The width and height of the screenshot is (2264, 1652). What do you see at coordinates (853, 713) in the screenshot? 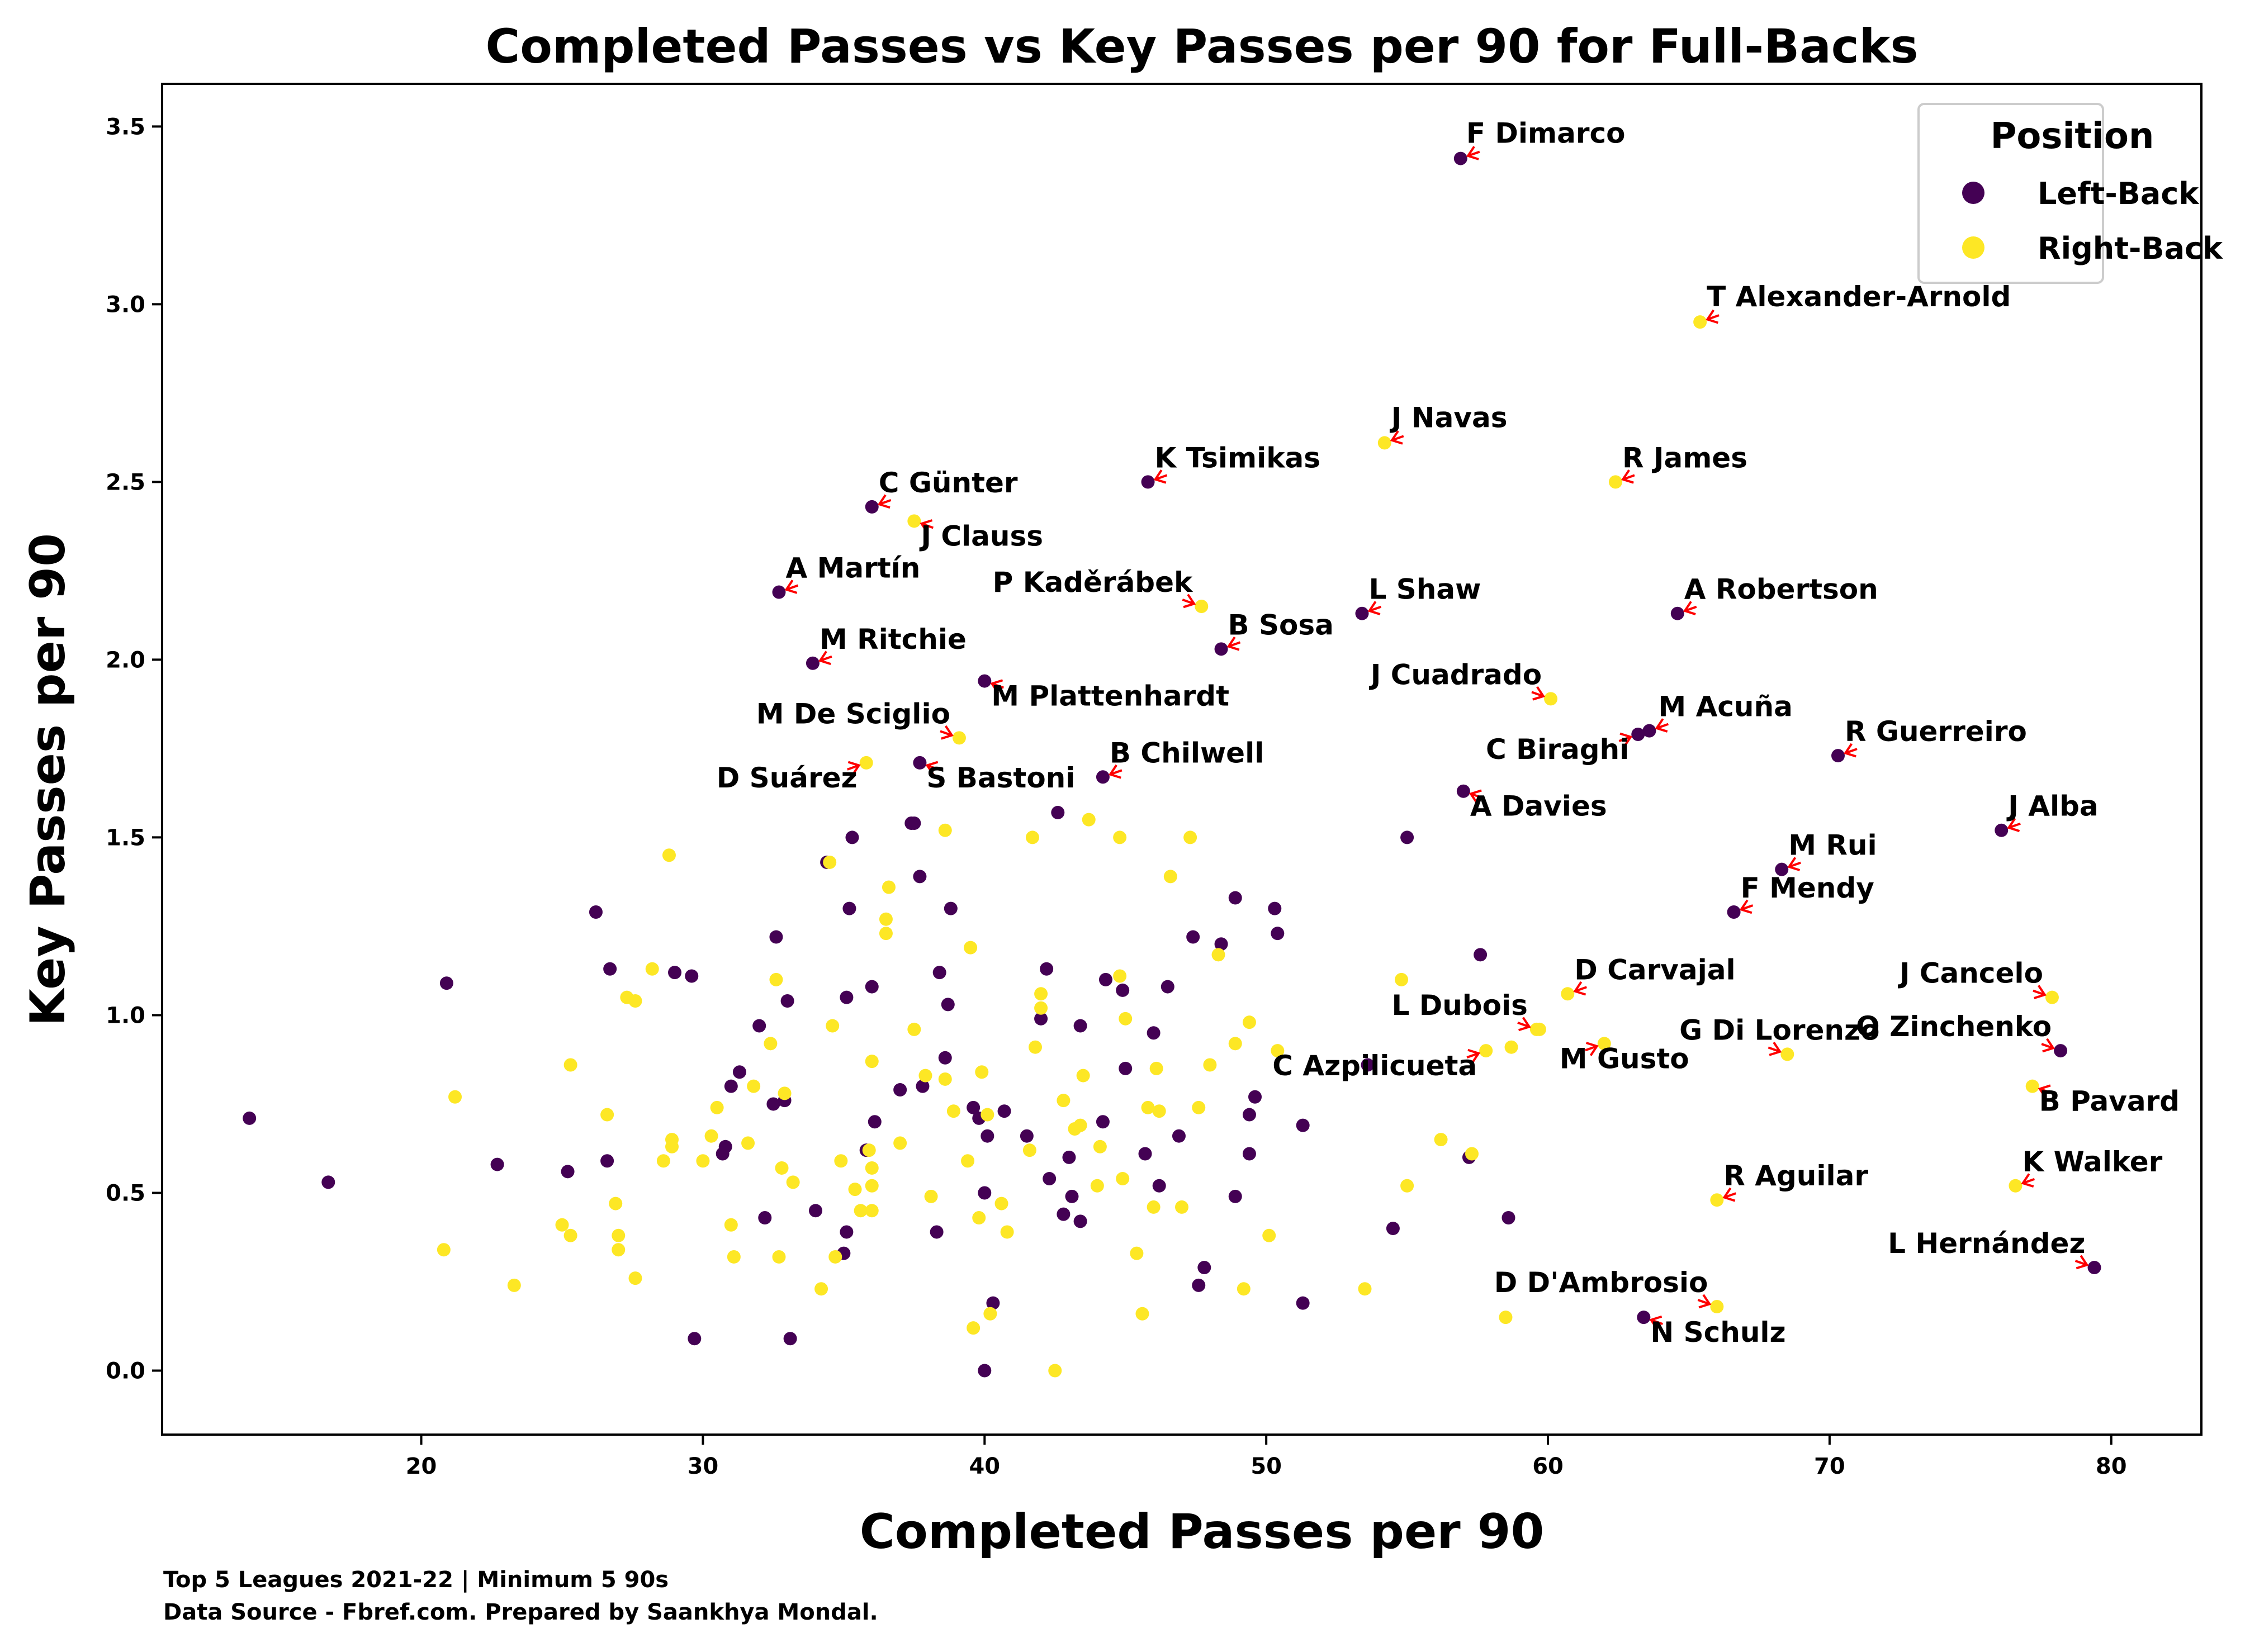
I see `point-label: M De Sciglio` at bounding box center [853, 713].